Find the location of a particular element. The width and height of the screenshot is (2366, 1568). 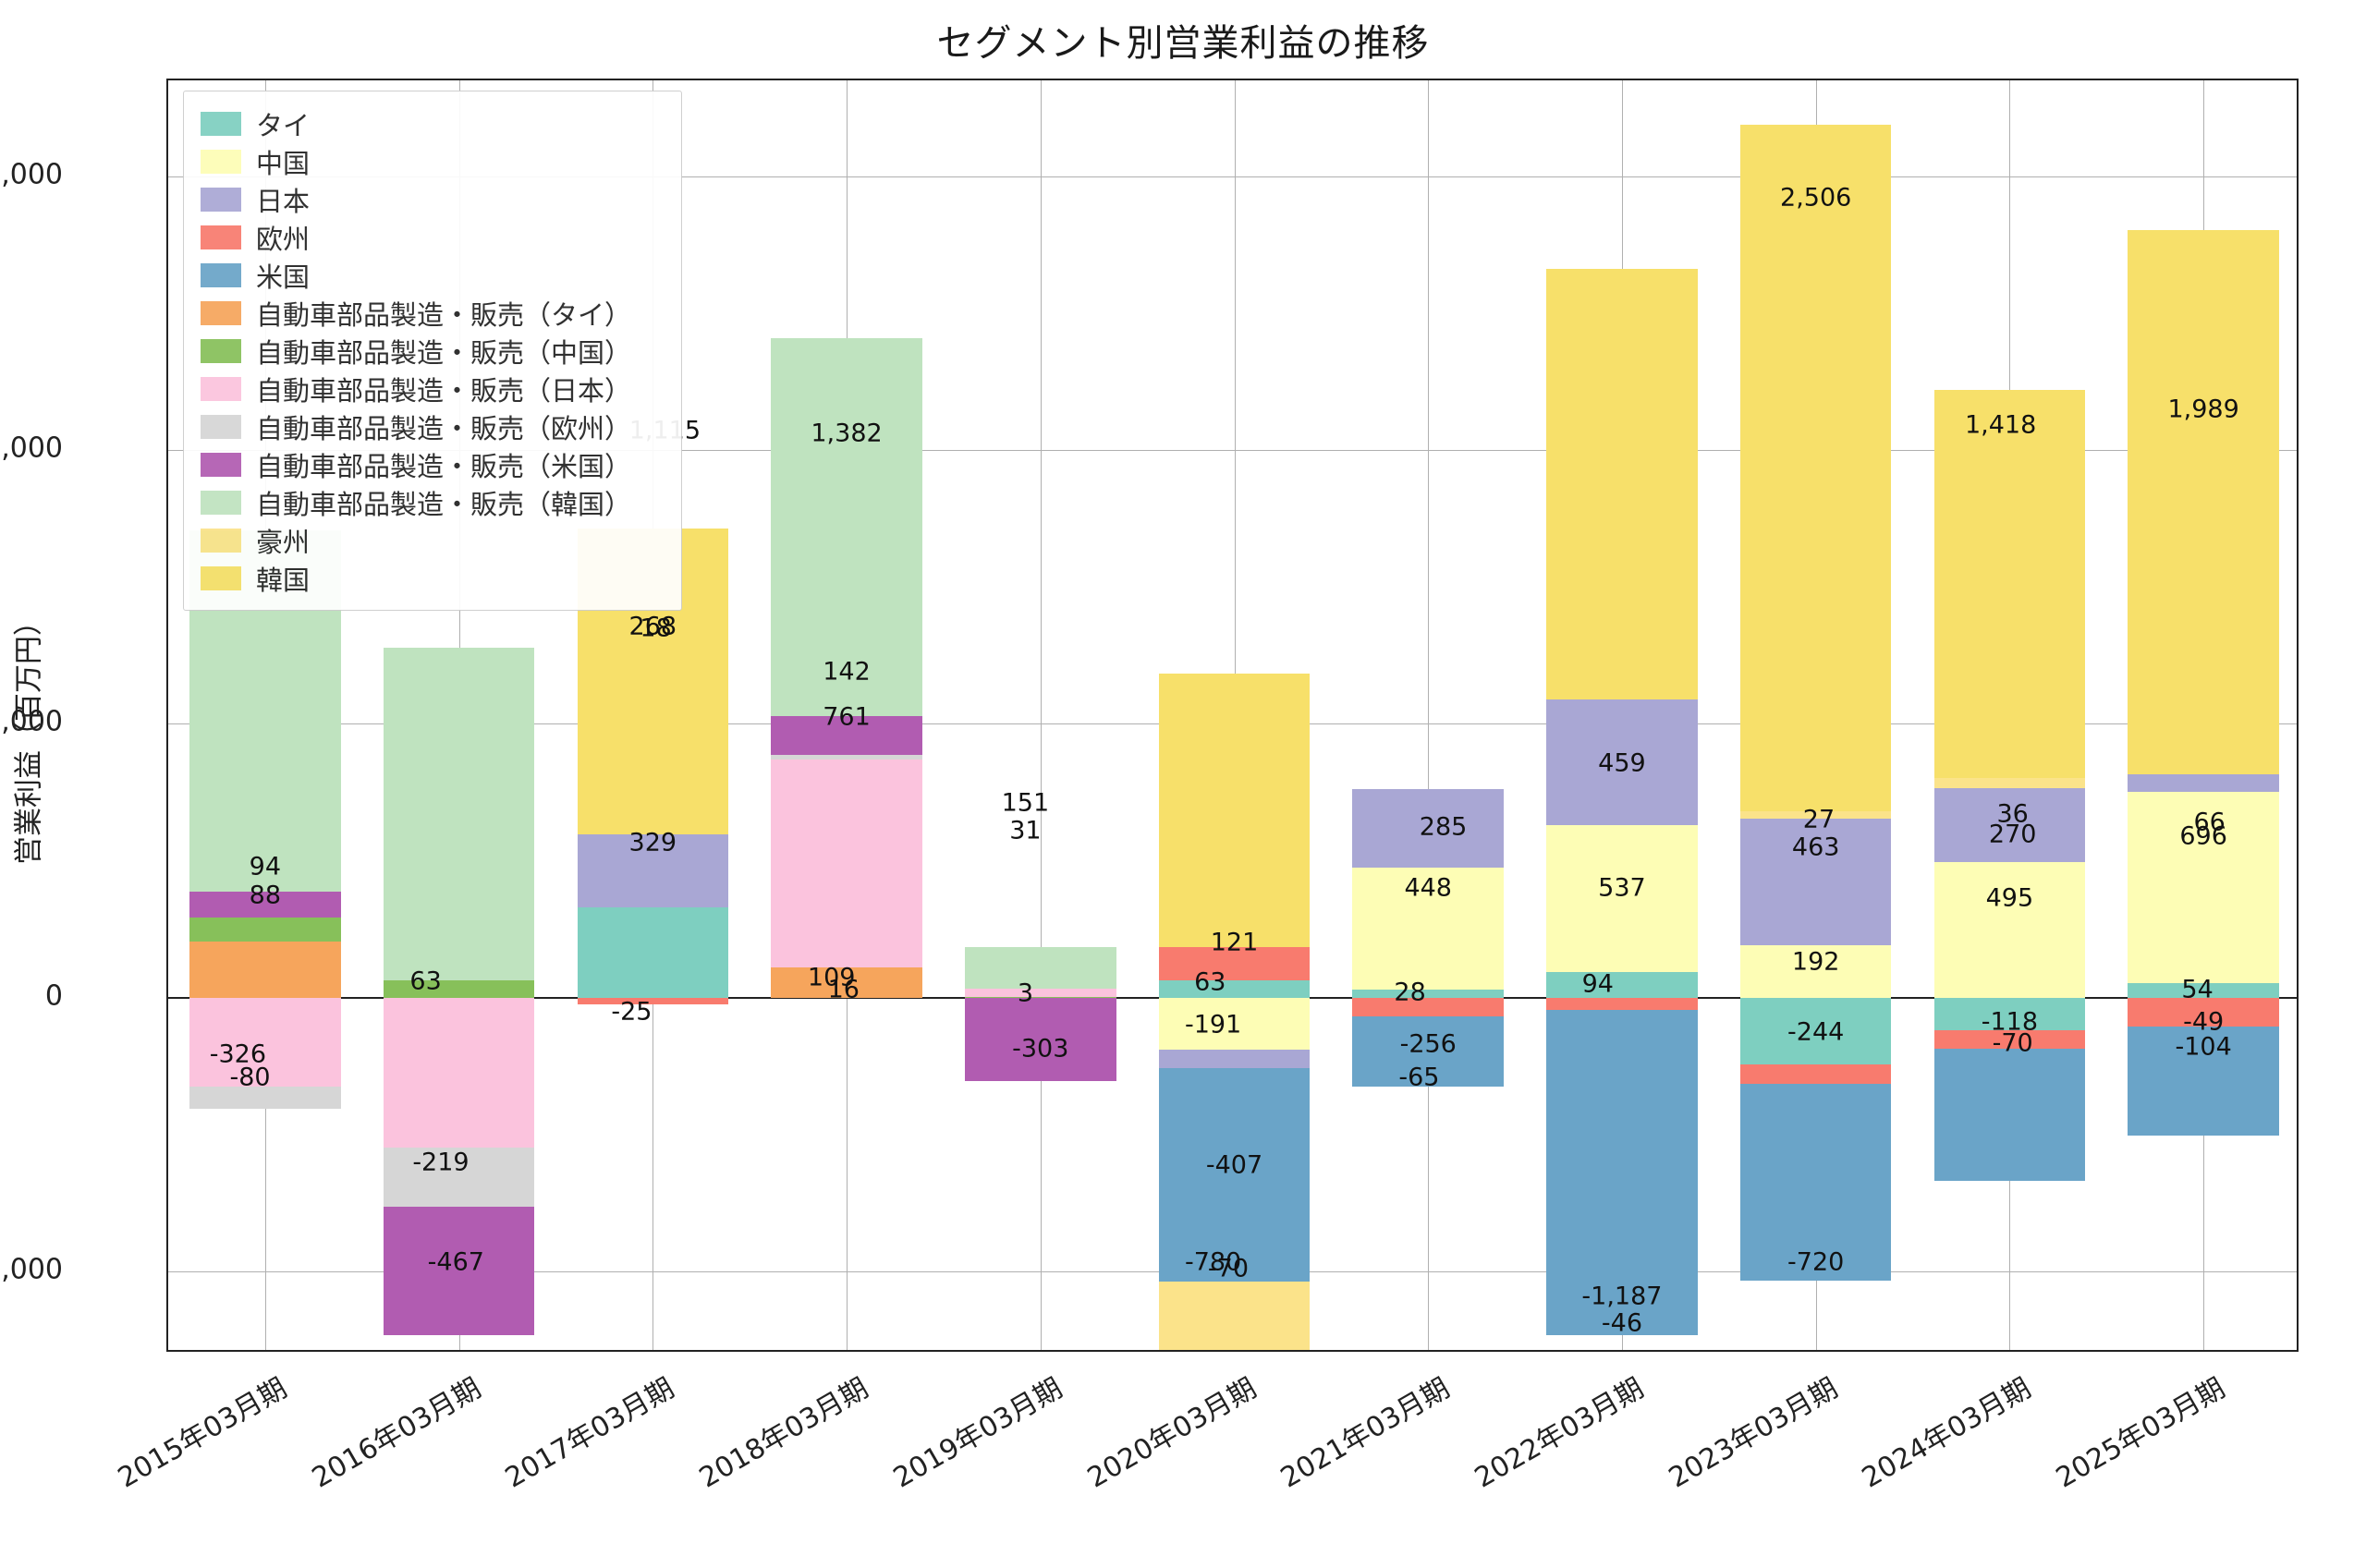

legend-item-label: 自動車部品製造・販売（タイ） is located at coordinates (444, 314).